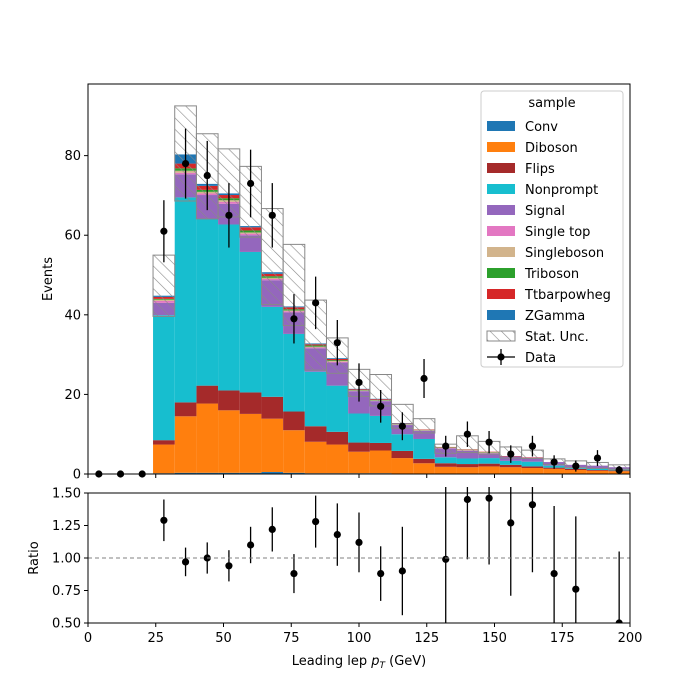 The height and width of the screenshot is (700, 700). What do you see at coordinates (521, 357) in the screenshot?
I see `legend-item: Data` at bounding box center [521, 357].